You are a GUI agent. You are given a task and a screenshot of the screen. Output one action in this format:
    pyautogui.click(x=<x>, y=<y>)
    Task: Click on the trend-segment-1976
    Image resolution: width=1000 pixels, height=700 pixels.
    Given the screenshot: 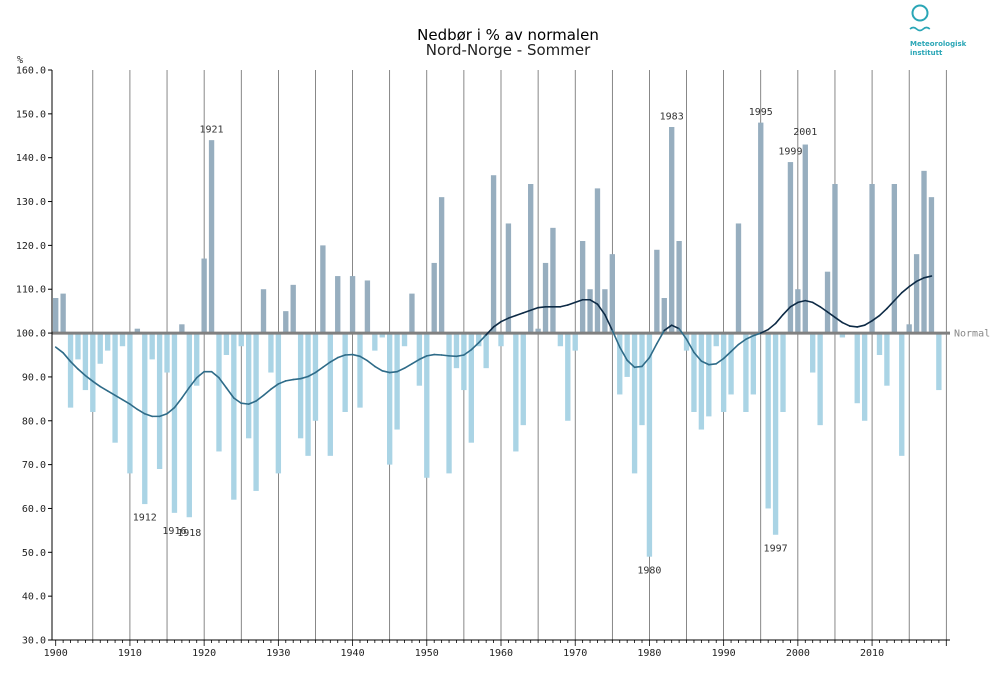 What is the action you would take?
    pyautogui.click(x=623, y=354)
    